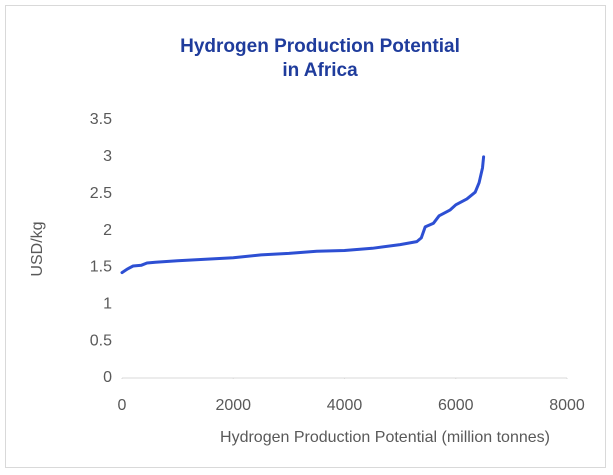 The image size is (613, 475). What do you see at coordinates (345, 405) in the screenshot?
I see `x-tick-label: 4000` at bounding box center [345, 405].